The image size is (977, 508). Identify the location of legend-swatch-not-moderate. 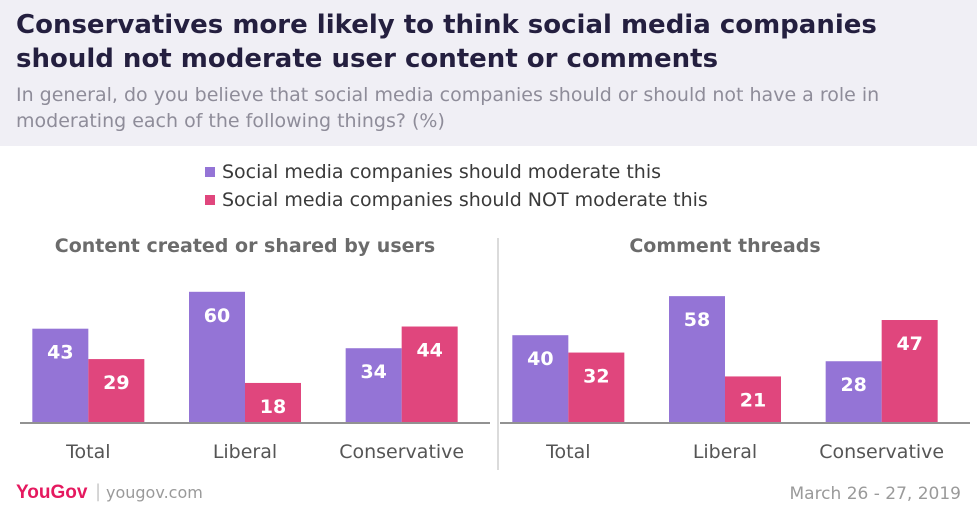
(210, 200).